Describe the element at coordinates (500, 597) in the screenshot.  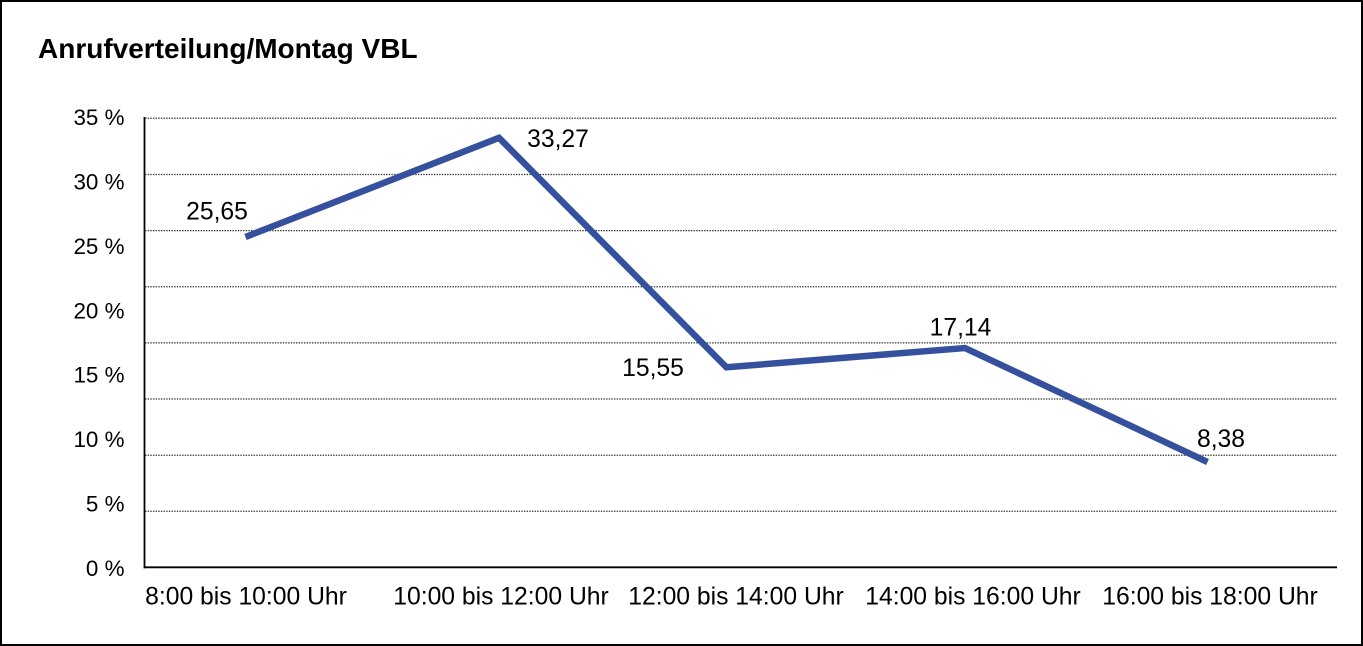
I see `svg-text: 10:00 bis 12:00 Uhr` at that location.